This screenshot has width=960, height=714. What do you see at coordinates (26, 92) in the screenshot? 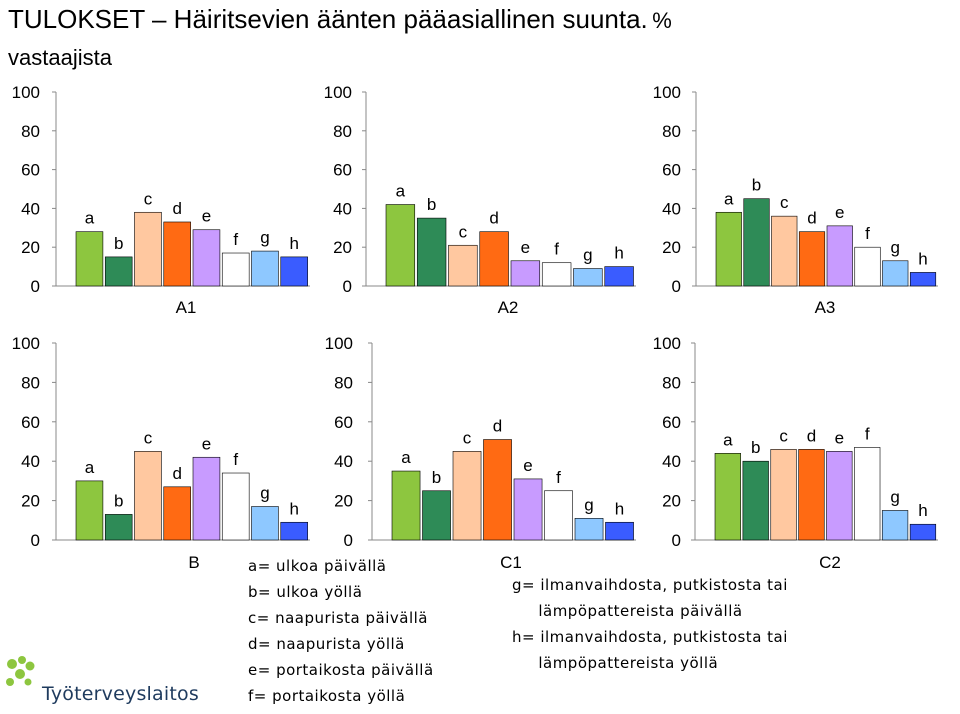
I see `y-tick-label-a1: 100` at bounding box center [26, 92].